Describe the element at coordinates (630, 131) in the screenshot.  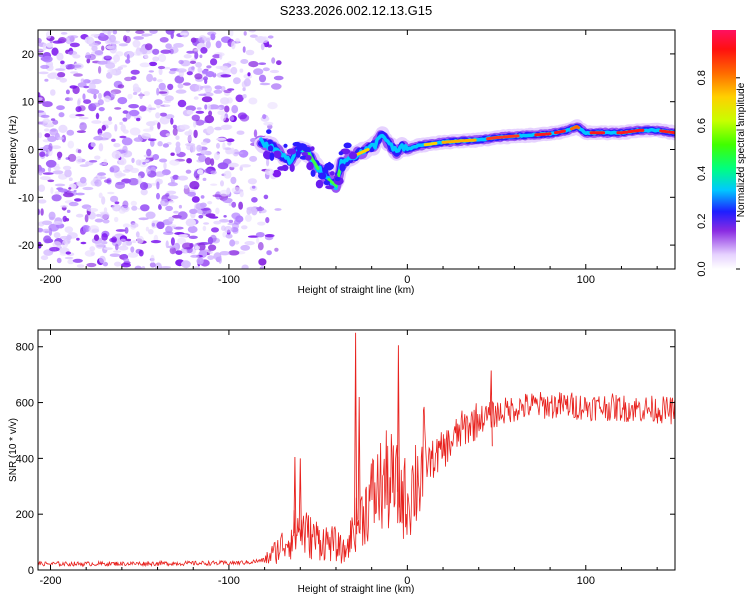
I see `ridge-peak` at that location.